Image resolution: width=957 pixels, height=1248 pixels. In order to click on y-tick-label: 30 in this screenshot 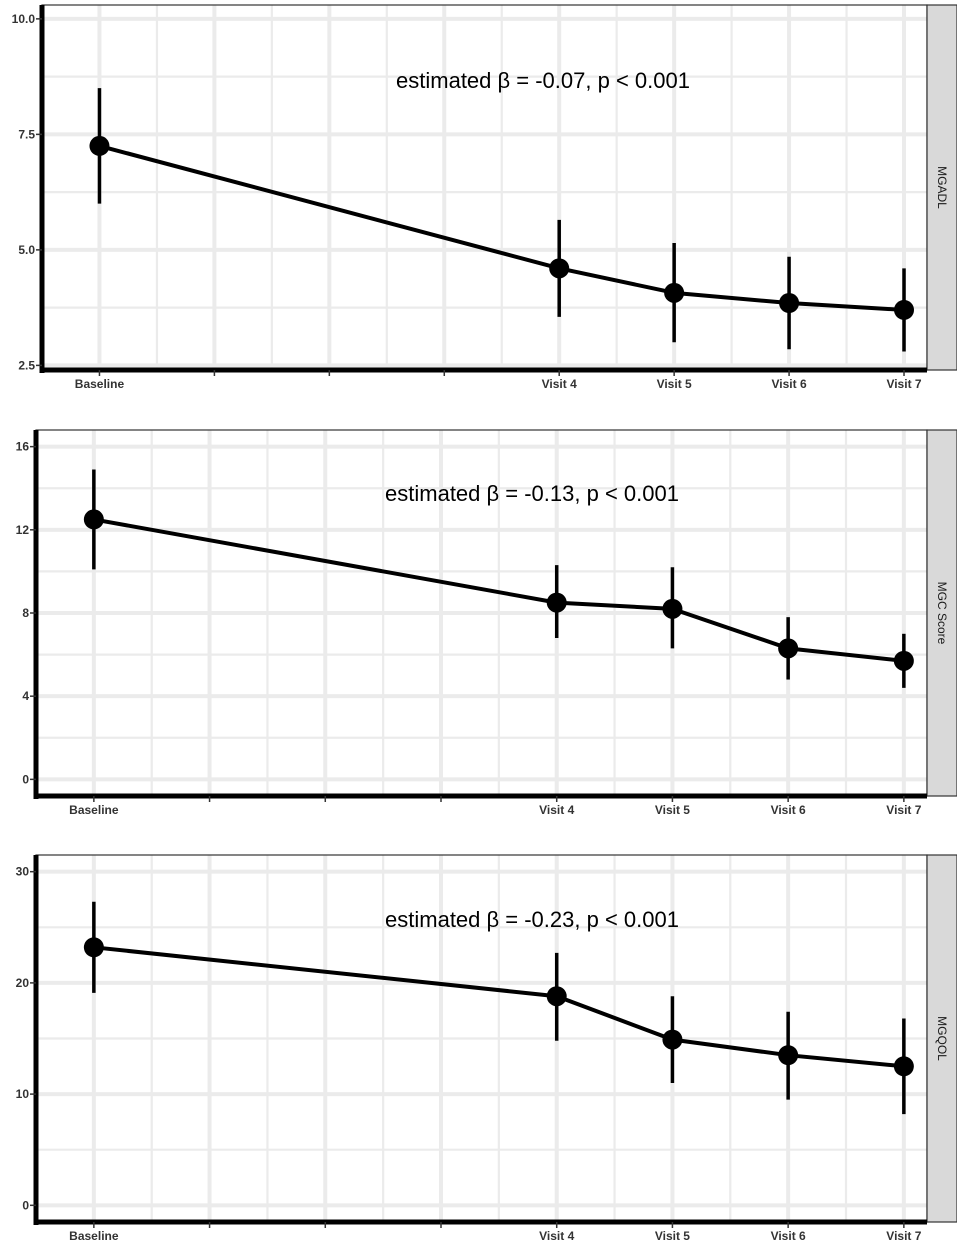, I will do `click(23, 872)`.